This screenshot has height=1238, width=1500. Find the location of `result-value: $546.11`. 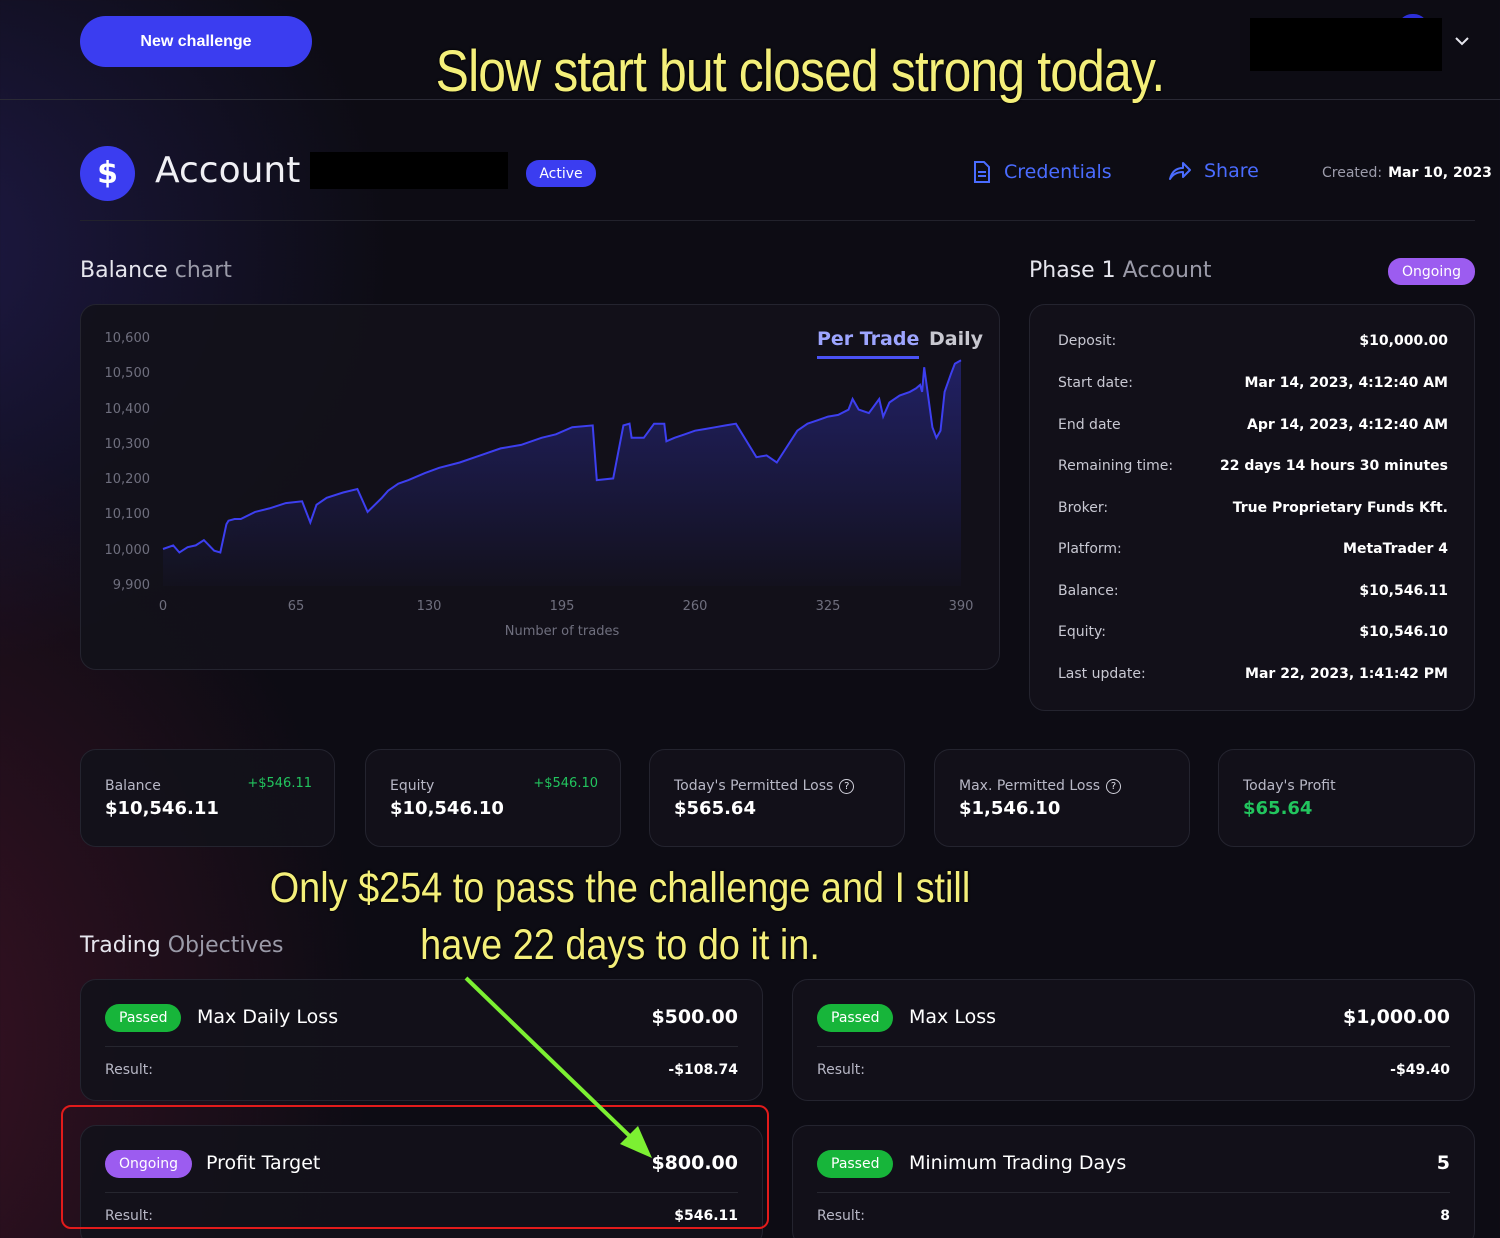

result-value: $546.11 is located at coordinates (706, 1216).